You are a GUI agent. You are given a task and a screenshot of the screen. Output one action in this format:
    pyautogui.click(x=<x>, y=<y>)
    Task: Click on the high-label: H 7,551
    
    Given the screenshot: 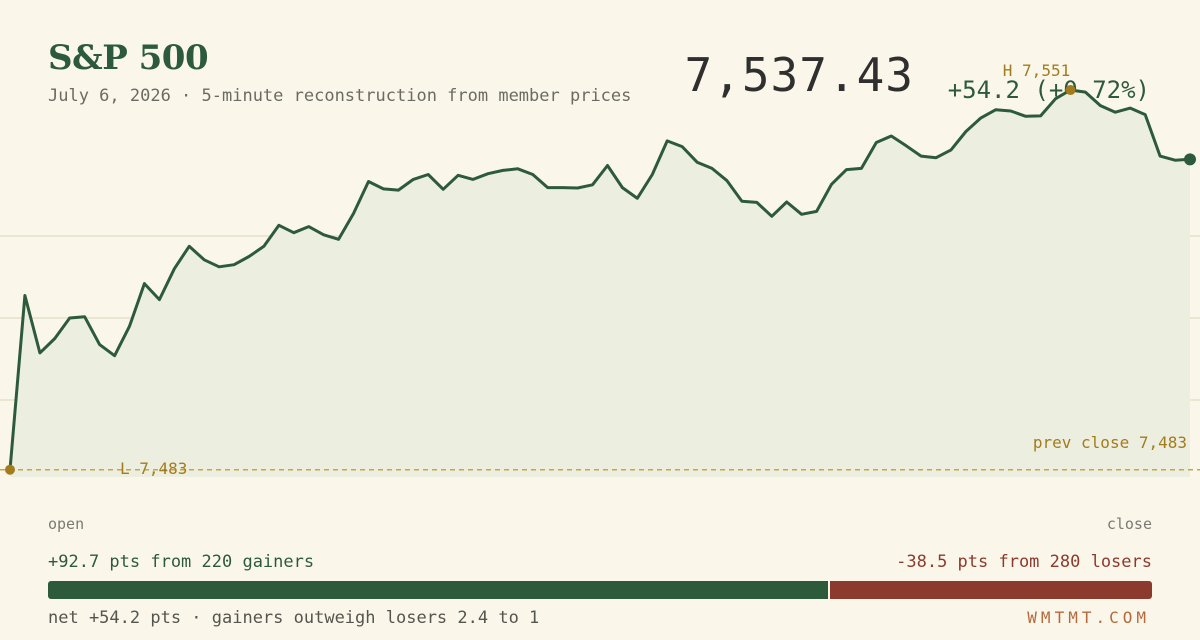 What is the action you would take?
    pyautogui.click(x=1036, y=70)
    